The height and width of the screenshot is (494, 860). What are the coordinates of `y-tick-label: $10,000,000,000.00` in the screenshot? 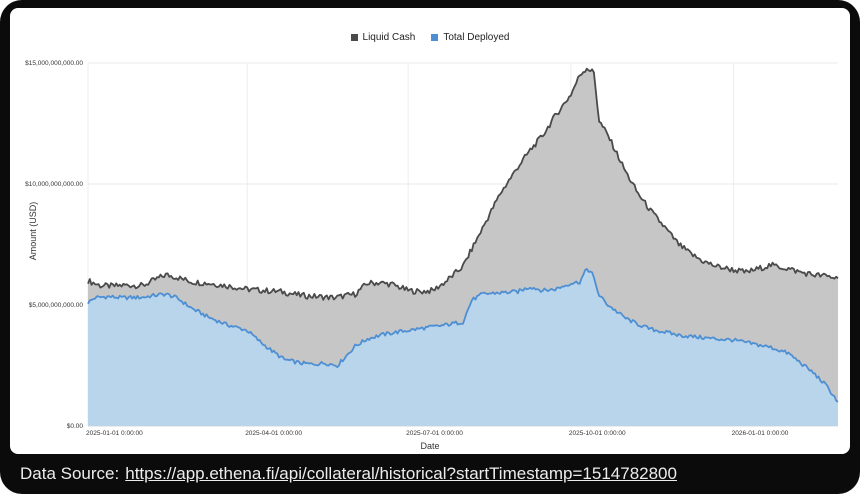 It's located at (54, 184).